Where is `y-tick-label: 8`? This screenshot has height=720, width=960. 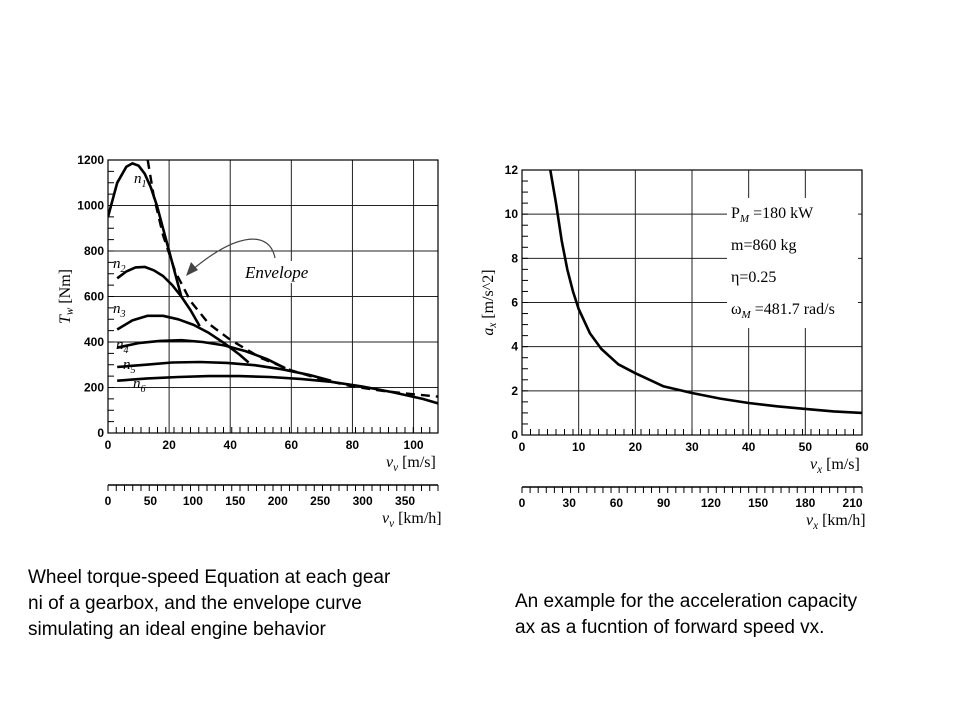 y-tick-label: 8 is located at coordinates (514, 258).